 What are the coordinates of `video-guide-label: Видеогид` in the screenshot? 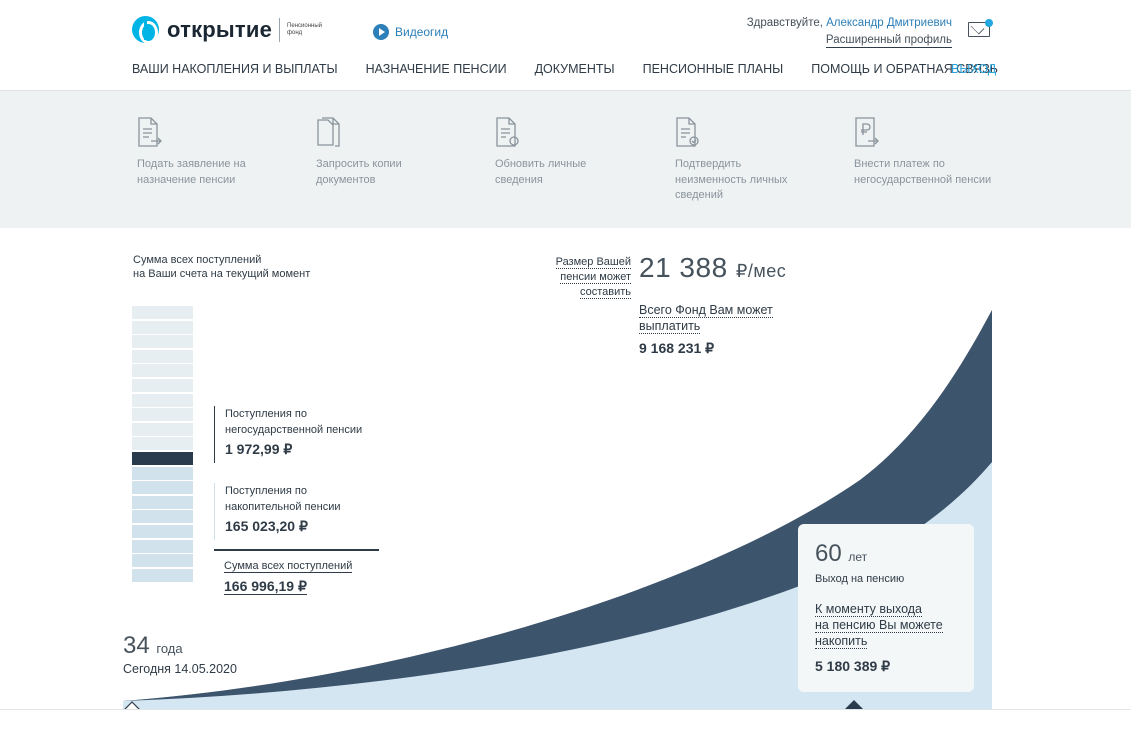 It's located at (422, 32).